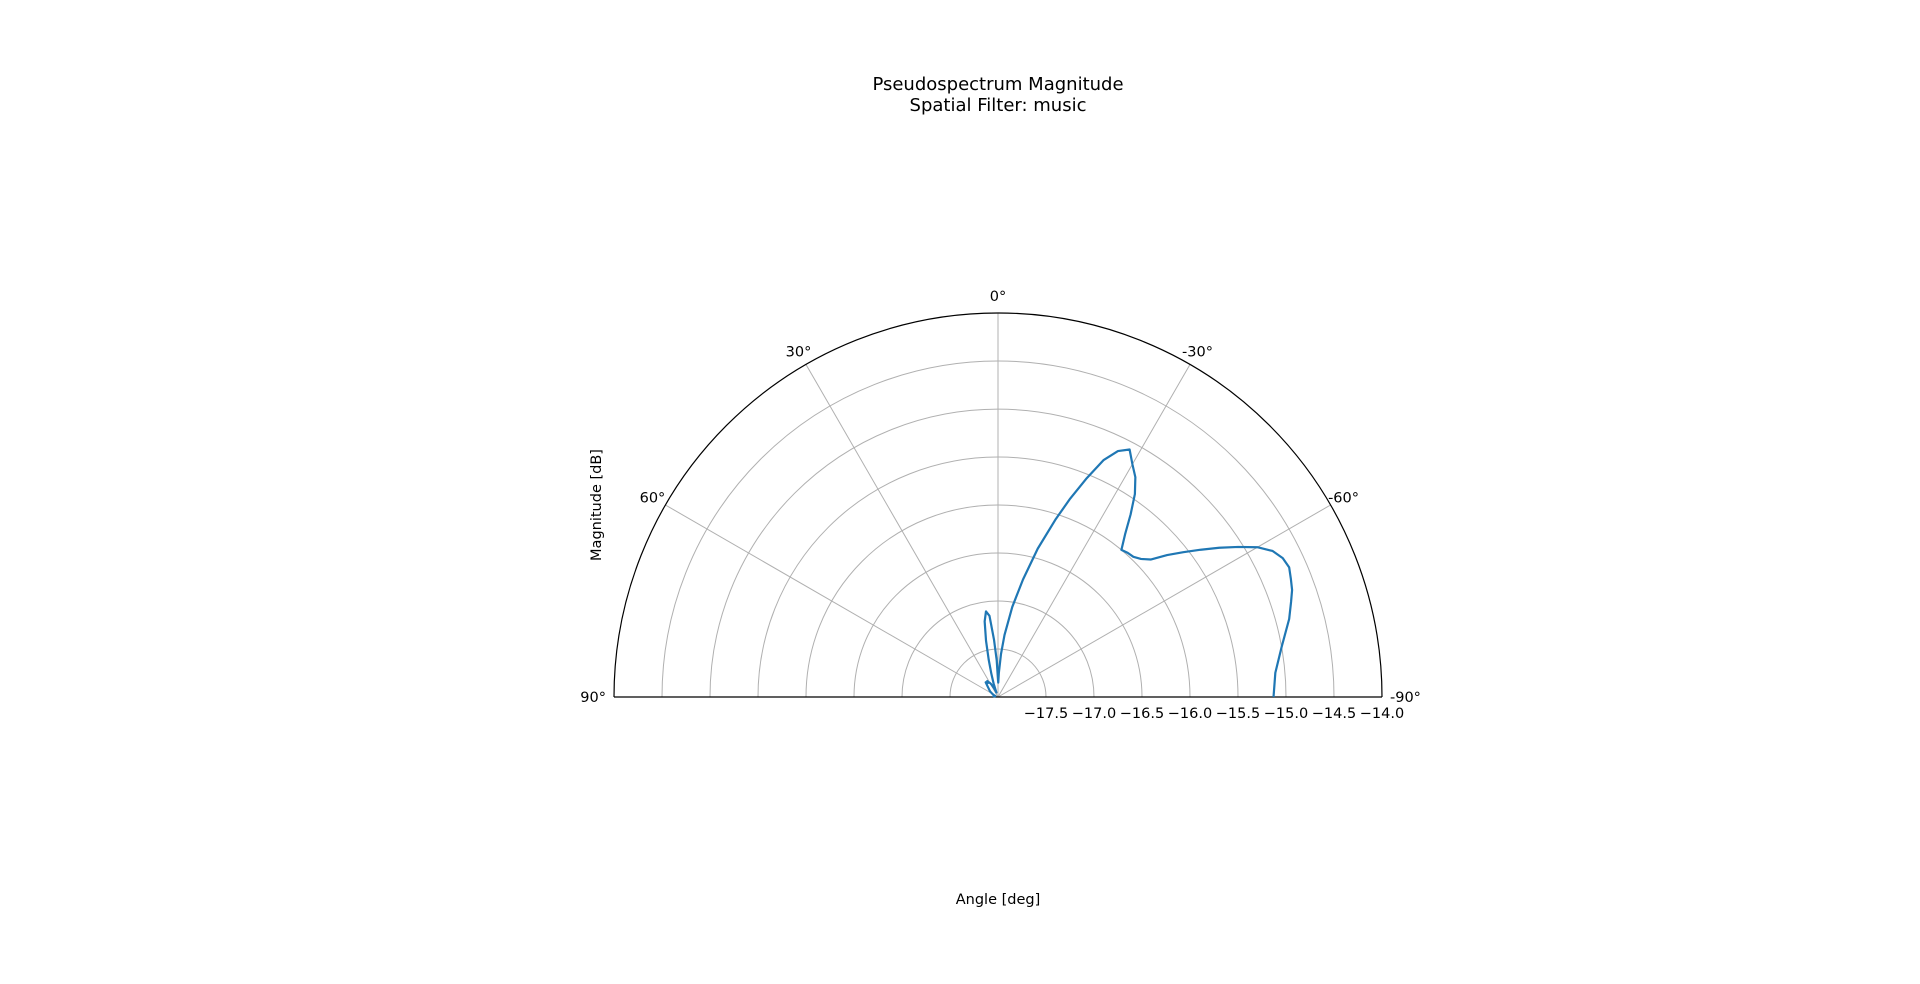  Describe the element at coordinates (1190, 714) in the screenshot. I see `radial-tick-label-3: −16.0` at that location.